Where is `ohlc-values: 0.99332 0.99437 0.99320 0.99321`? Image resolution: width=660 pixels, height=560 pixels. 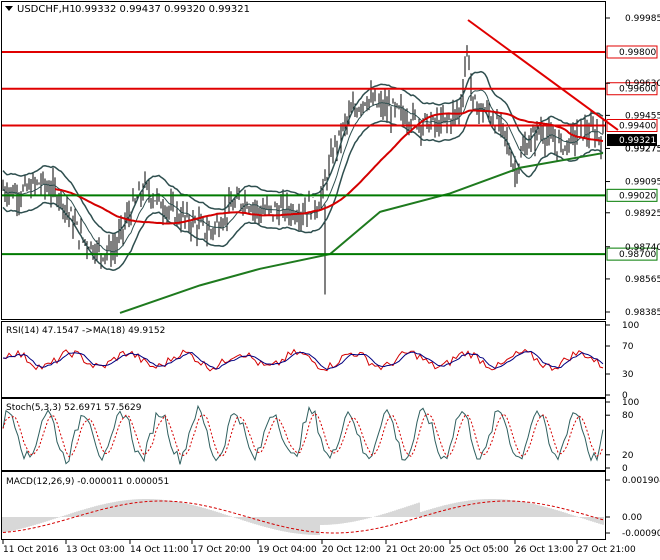
ohlc-values: 0.99332 0.99437 0.99320 0.99321 is located at coordinates (162, 9).